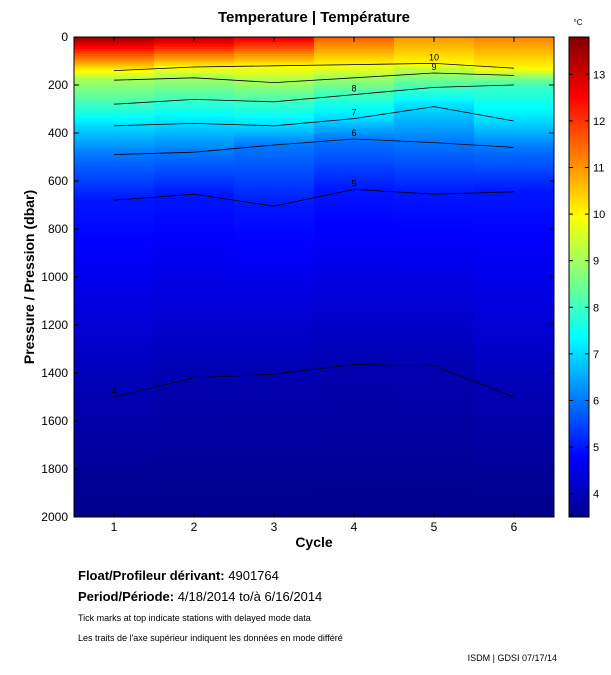 The height and width of the screenshot is (675, 611). I want to click on contour-label: 10, so click(434, 57).